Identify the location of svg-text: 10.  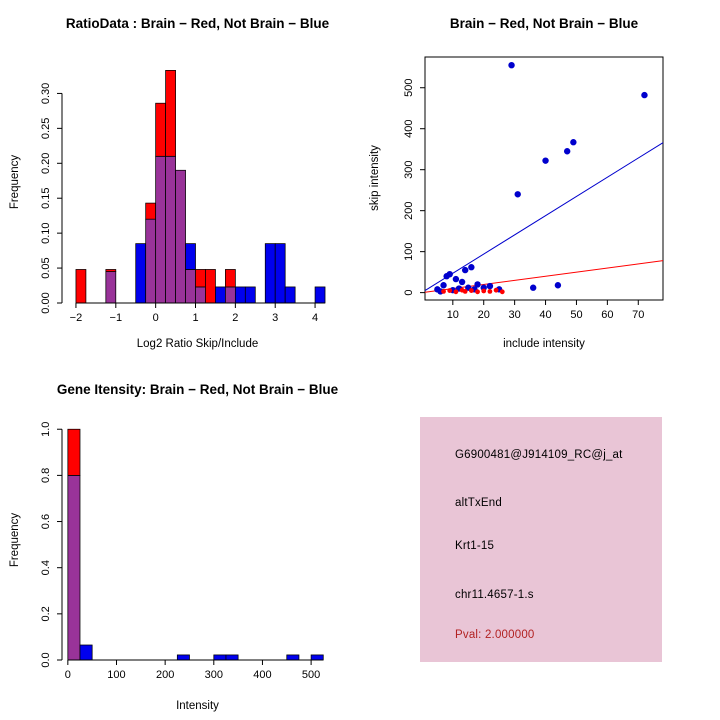
(453, 315).